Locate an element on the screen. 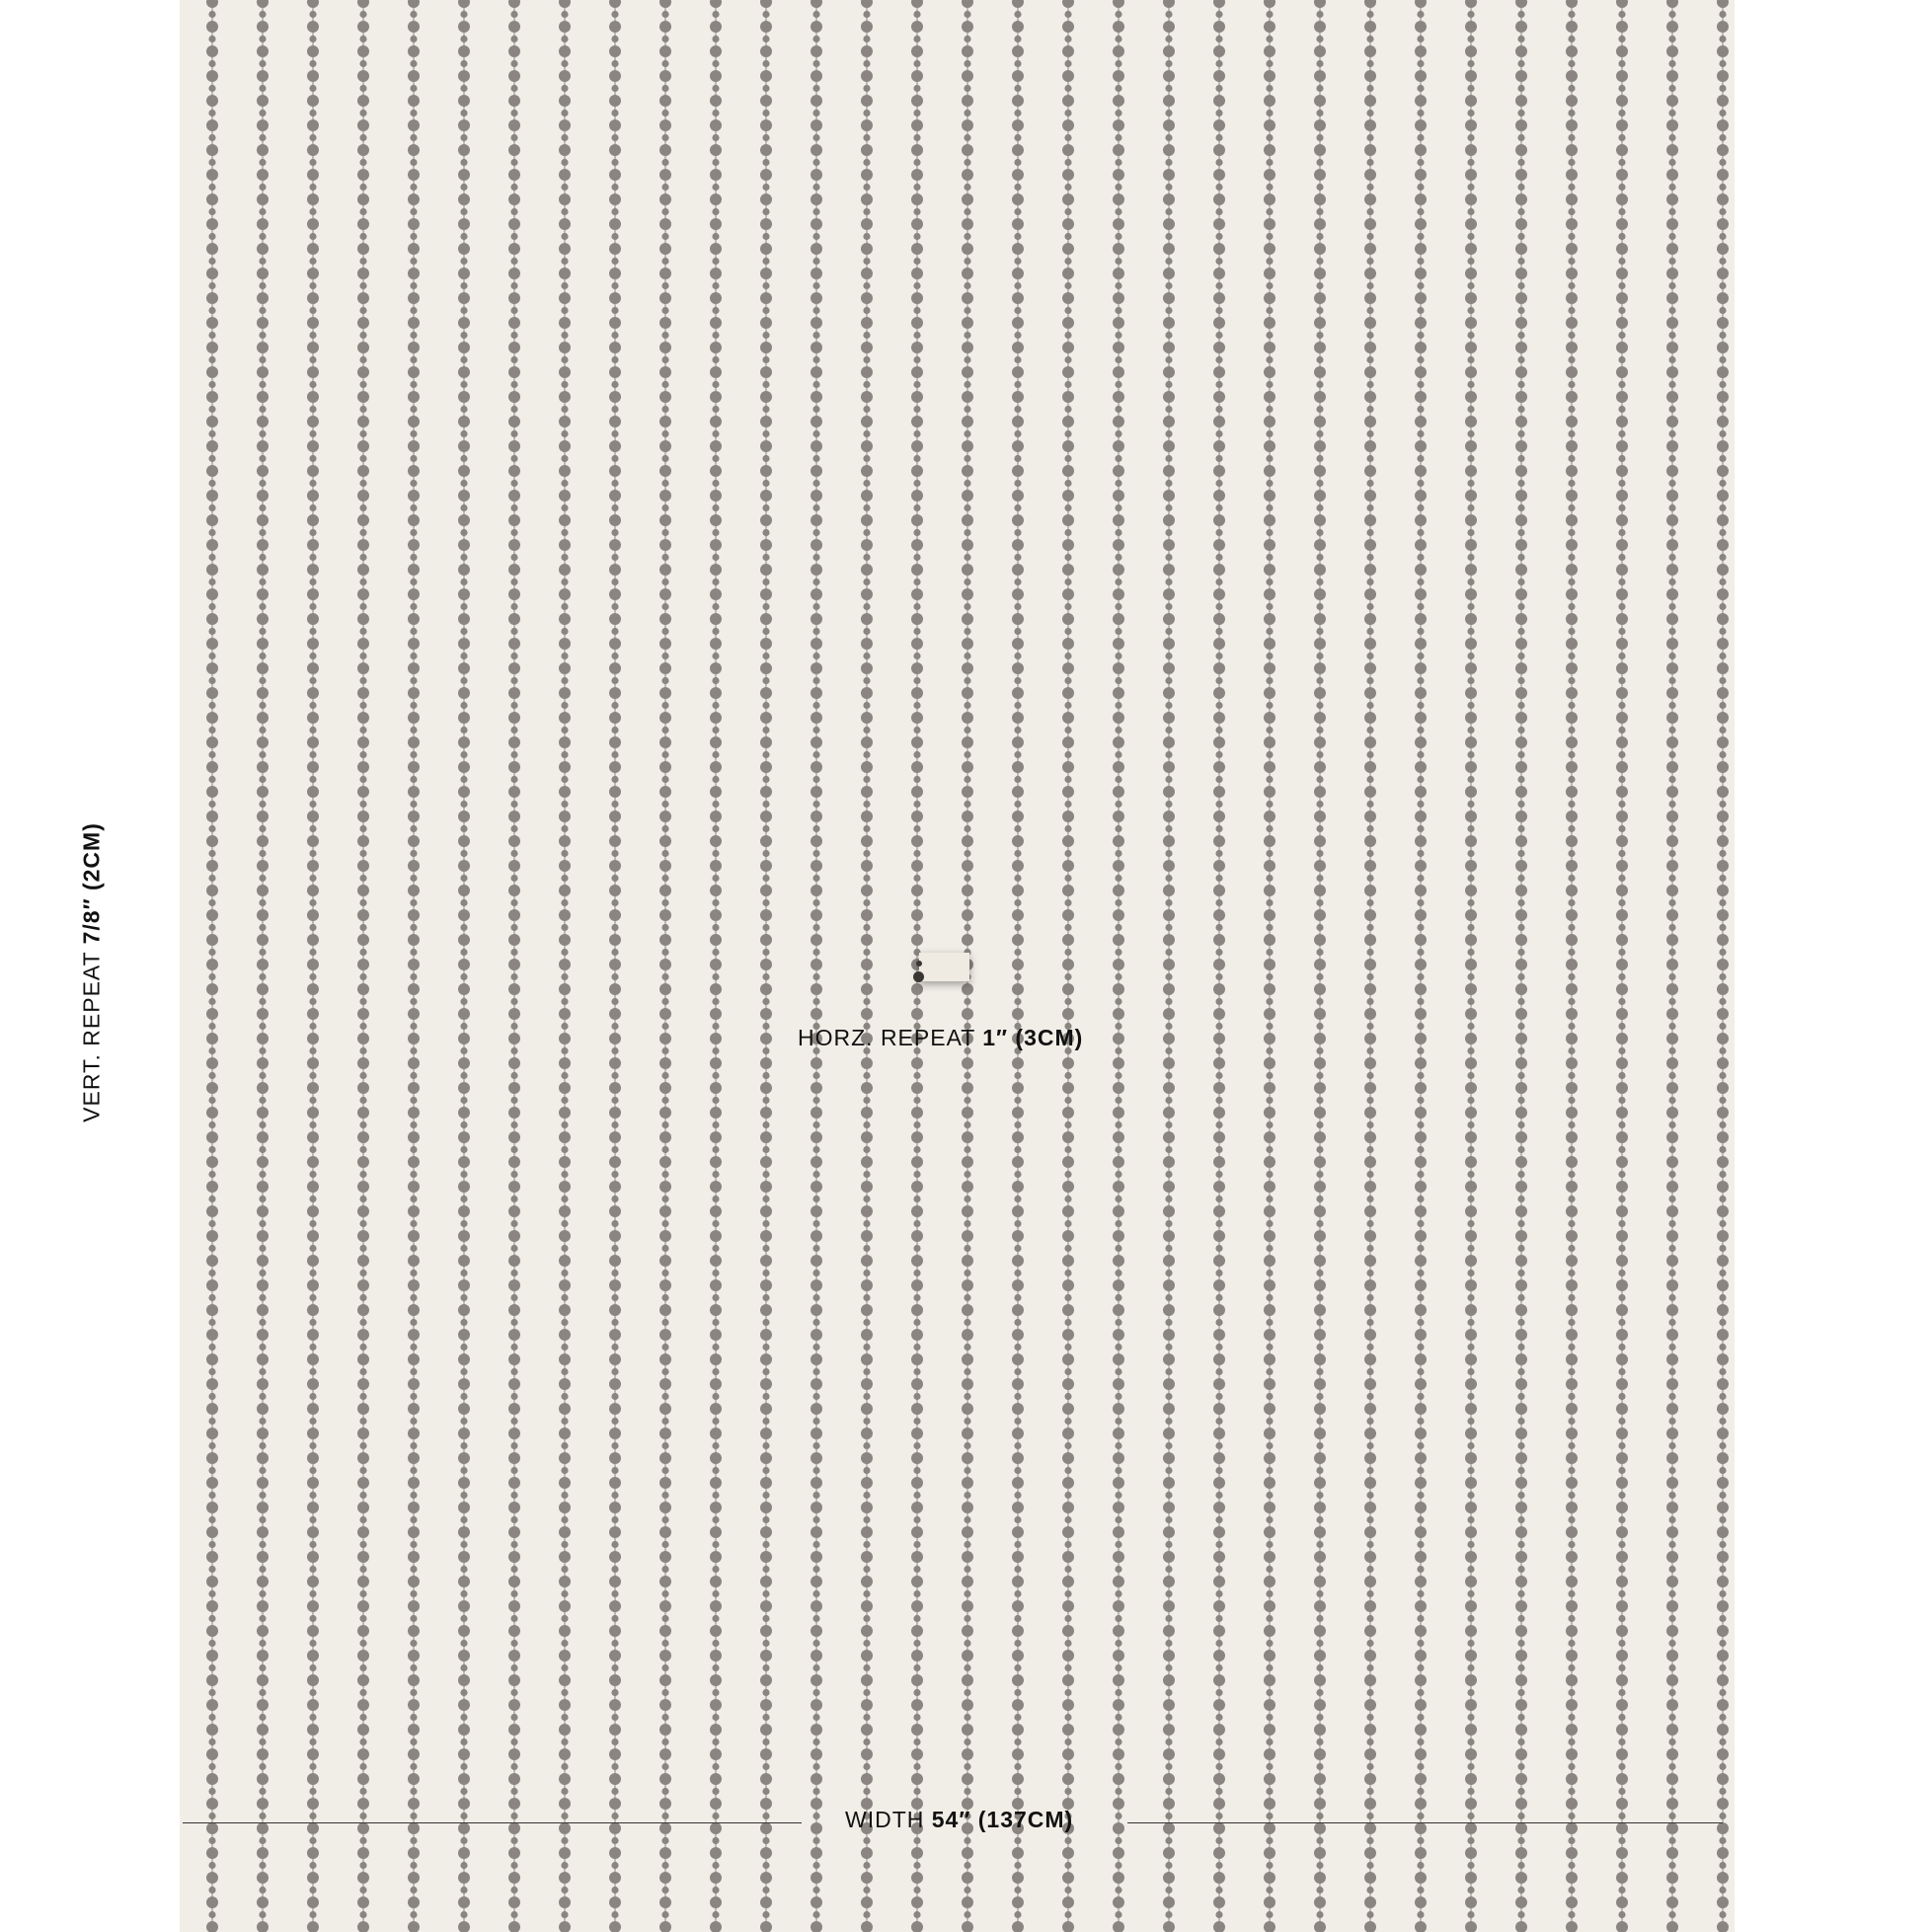  vertical-repeat-label: VERT. REPEAT 7/8″ (2CM) is located at coordinates (91, 972).